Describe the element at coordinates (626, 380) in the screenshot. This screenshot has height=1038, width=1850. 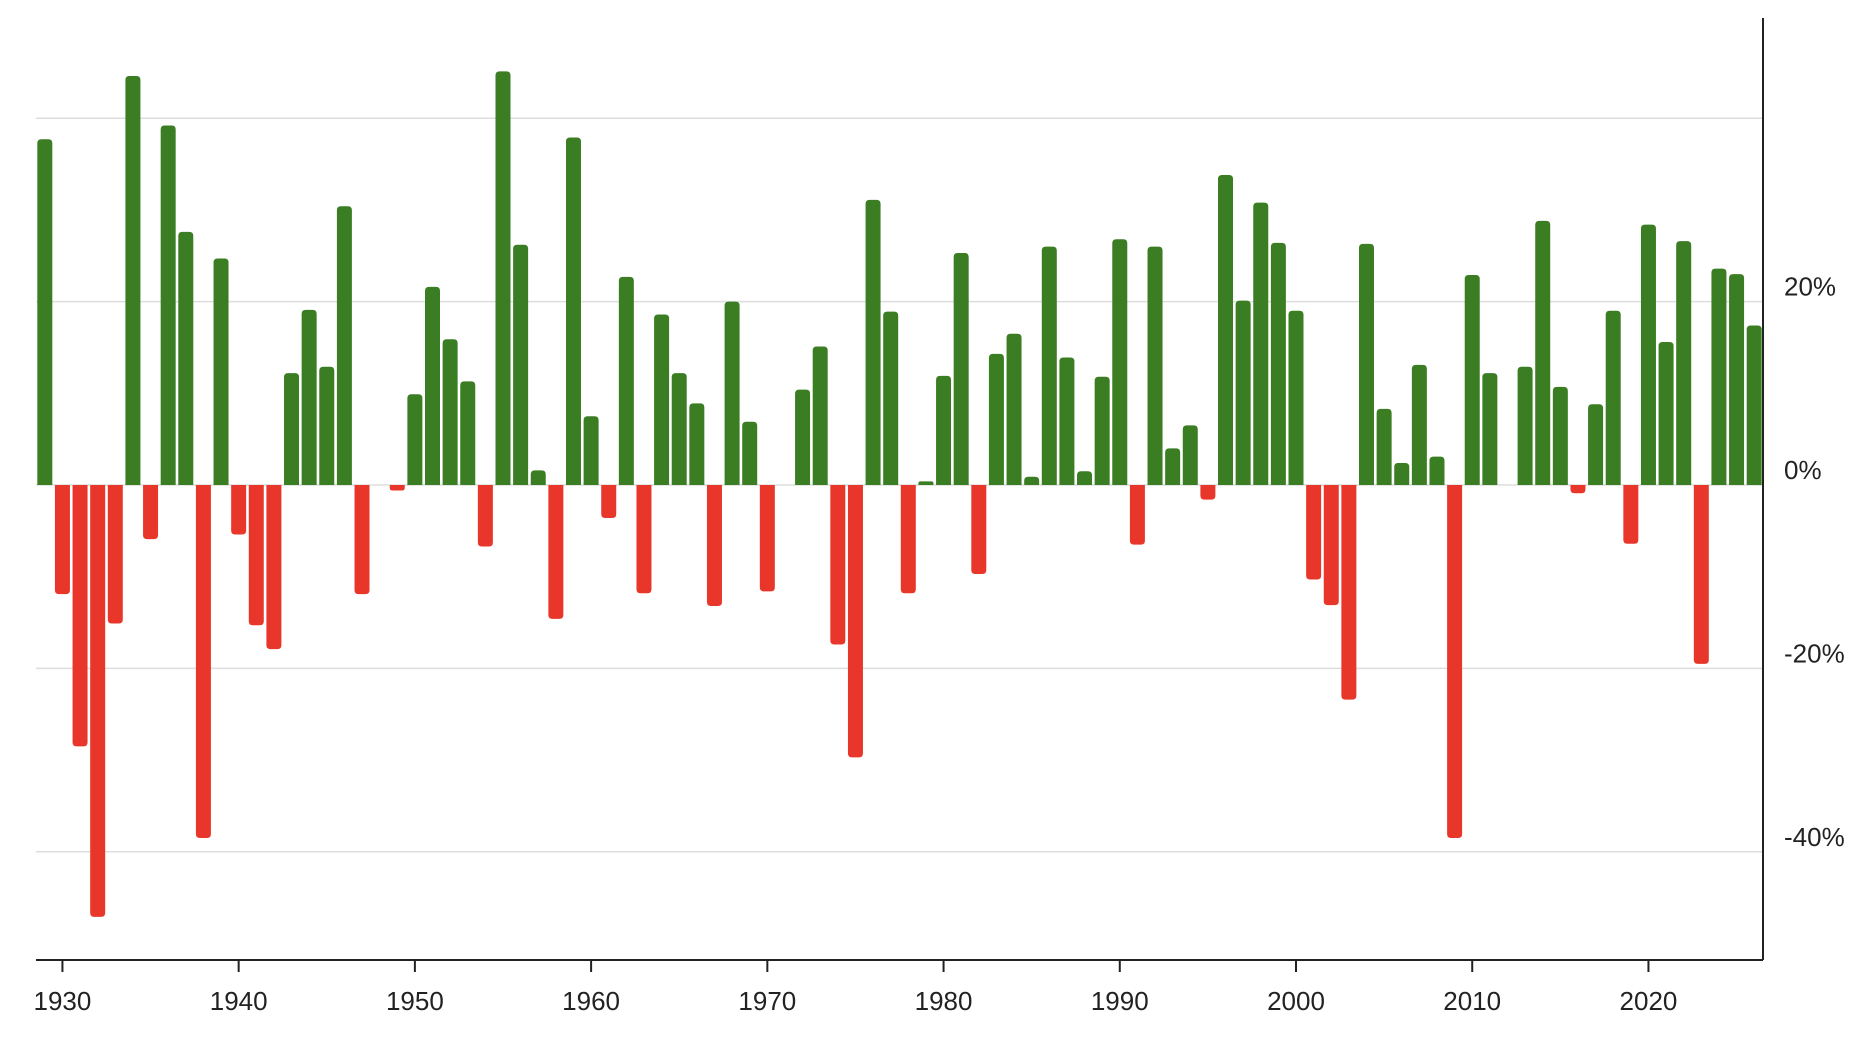
I see `bar-1962` at that location.